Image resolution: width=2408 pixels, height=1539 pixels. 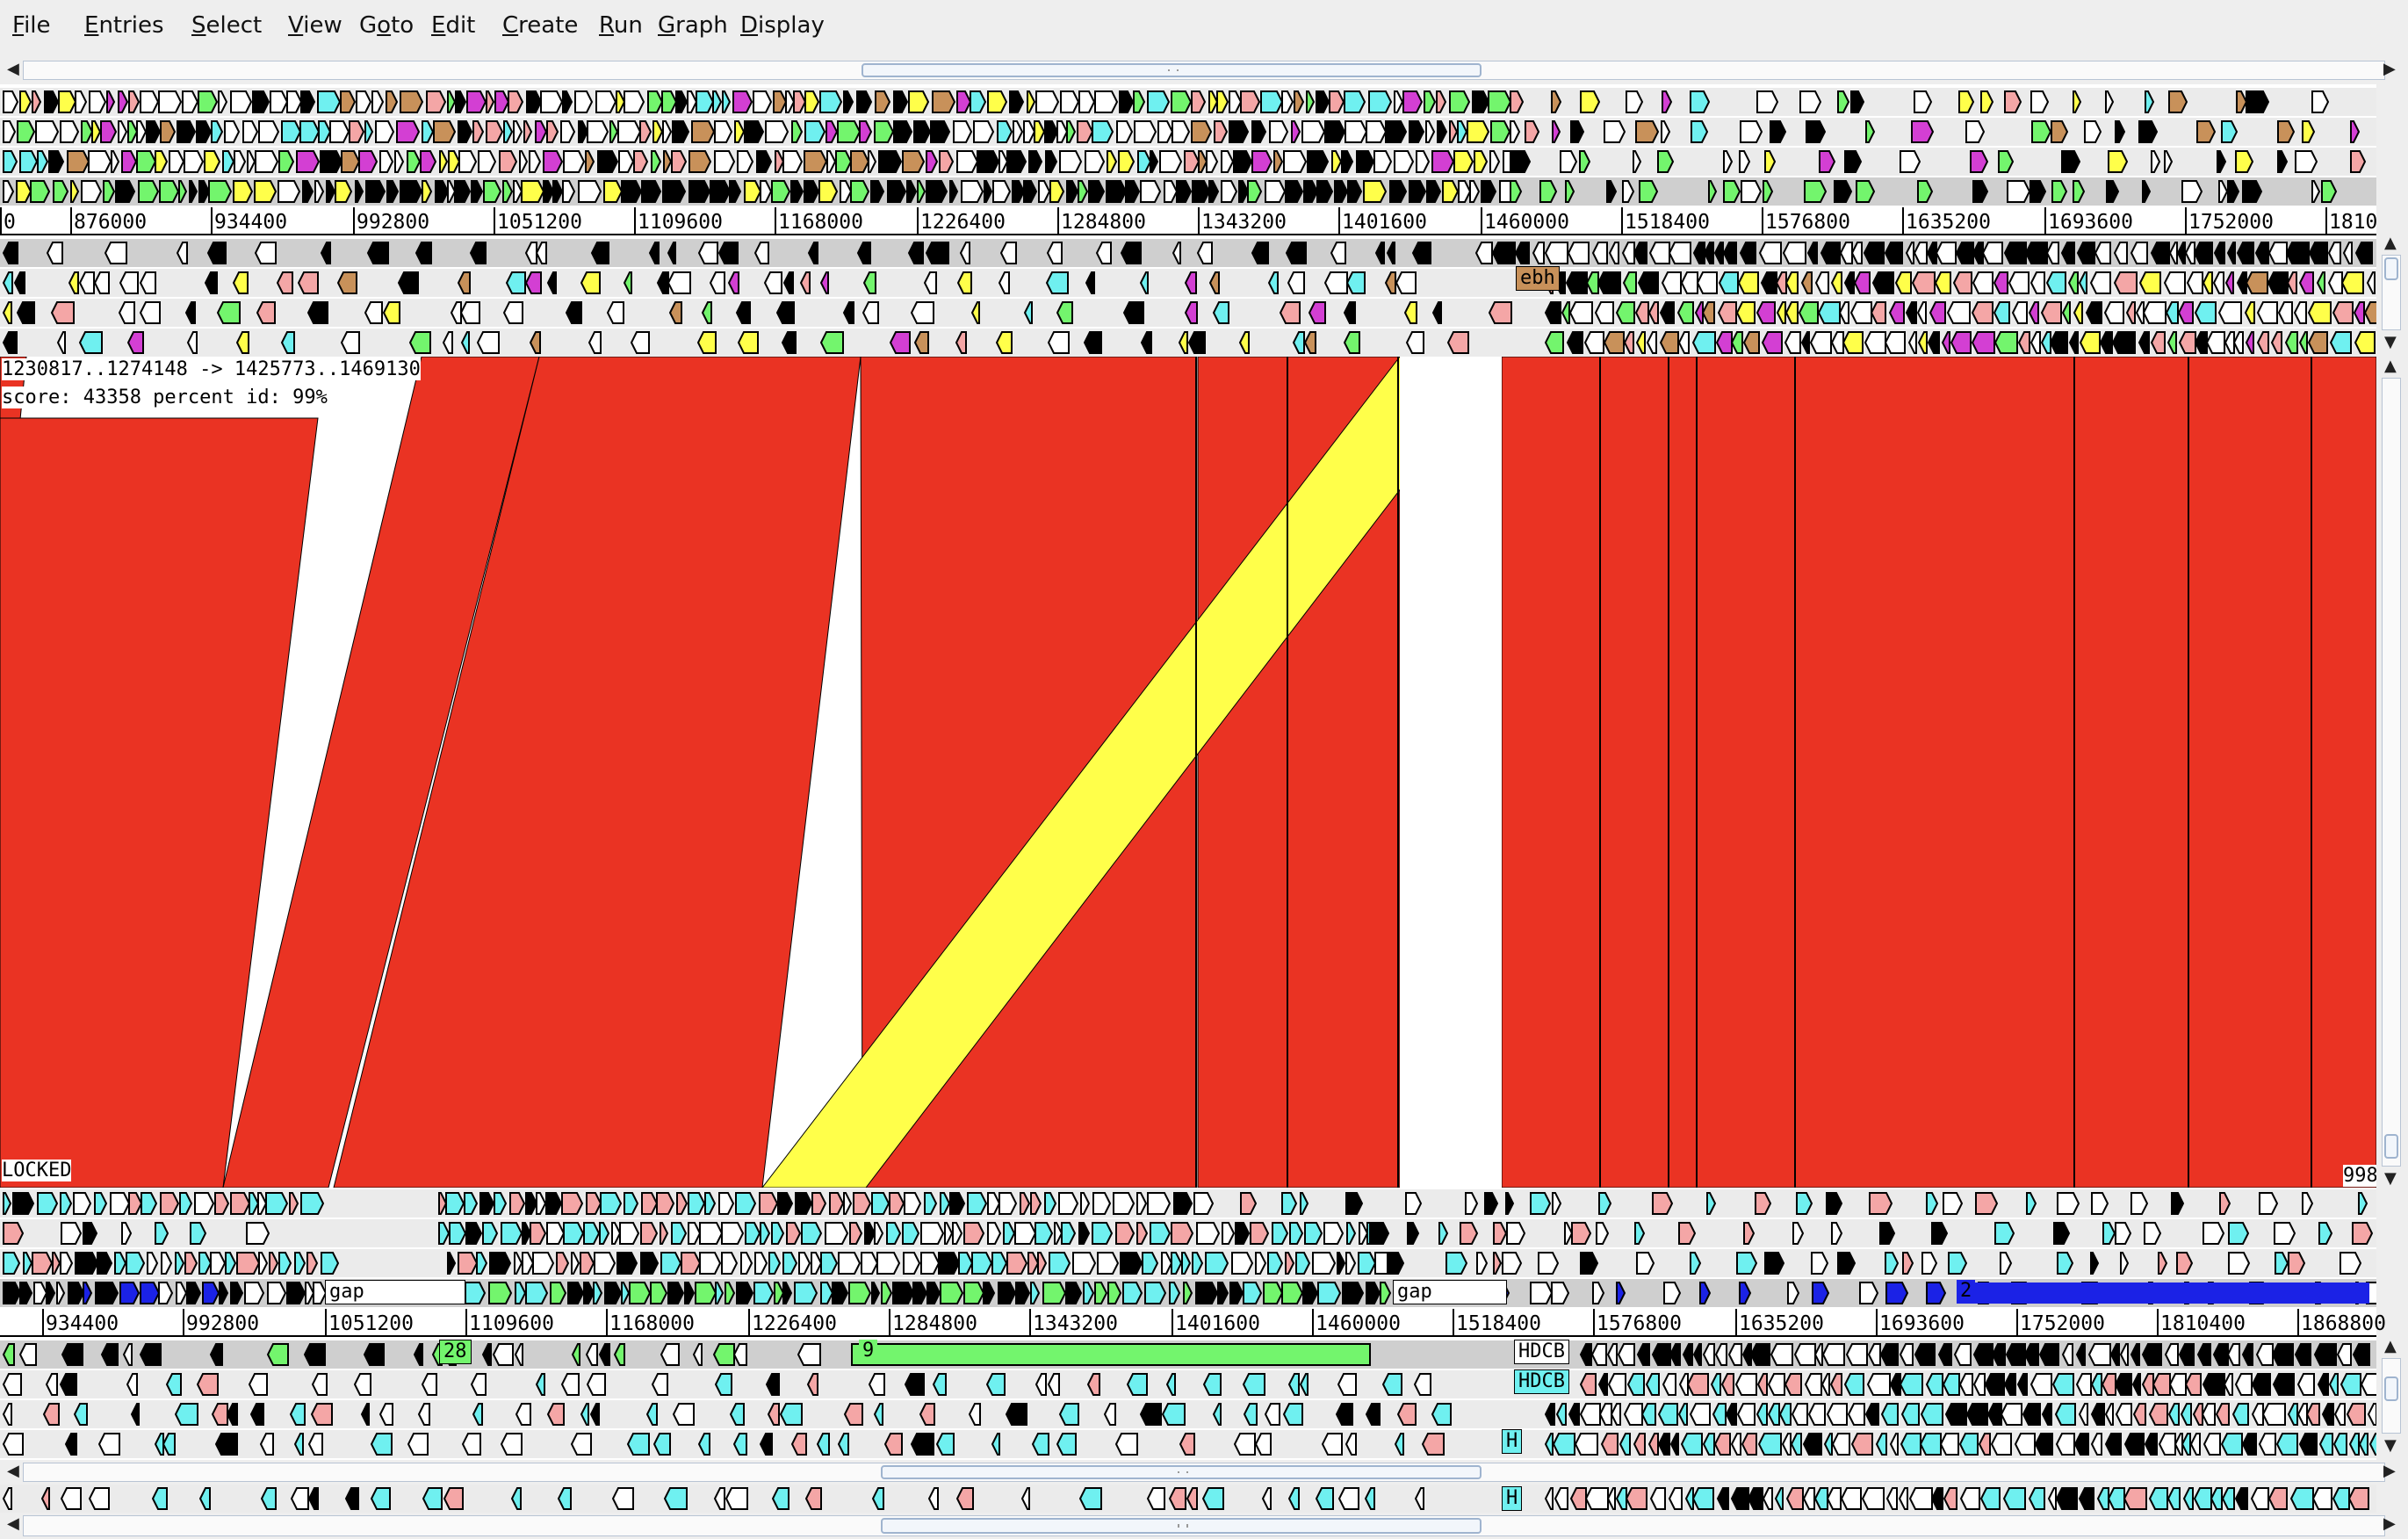 I want to click on feature-label-9: 9, so click(x=868, y=1351).